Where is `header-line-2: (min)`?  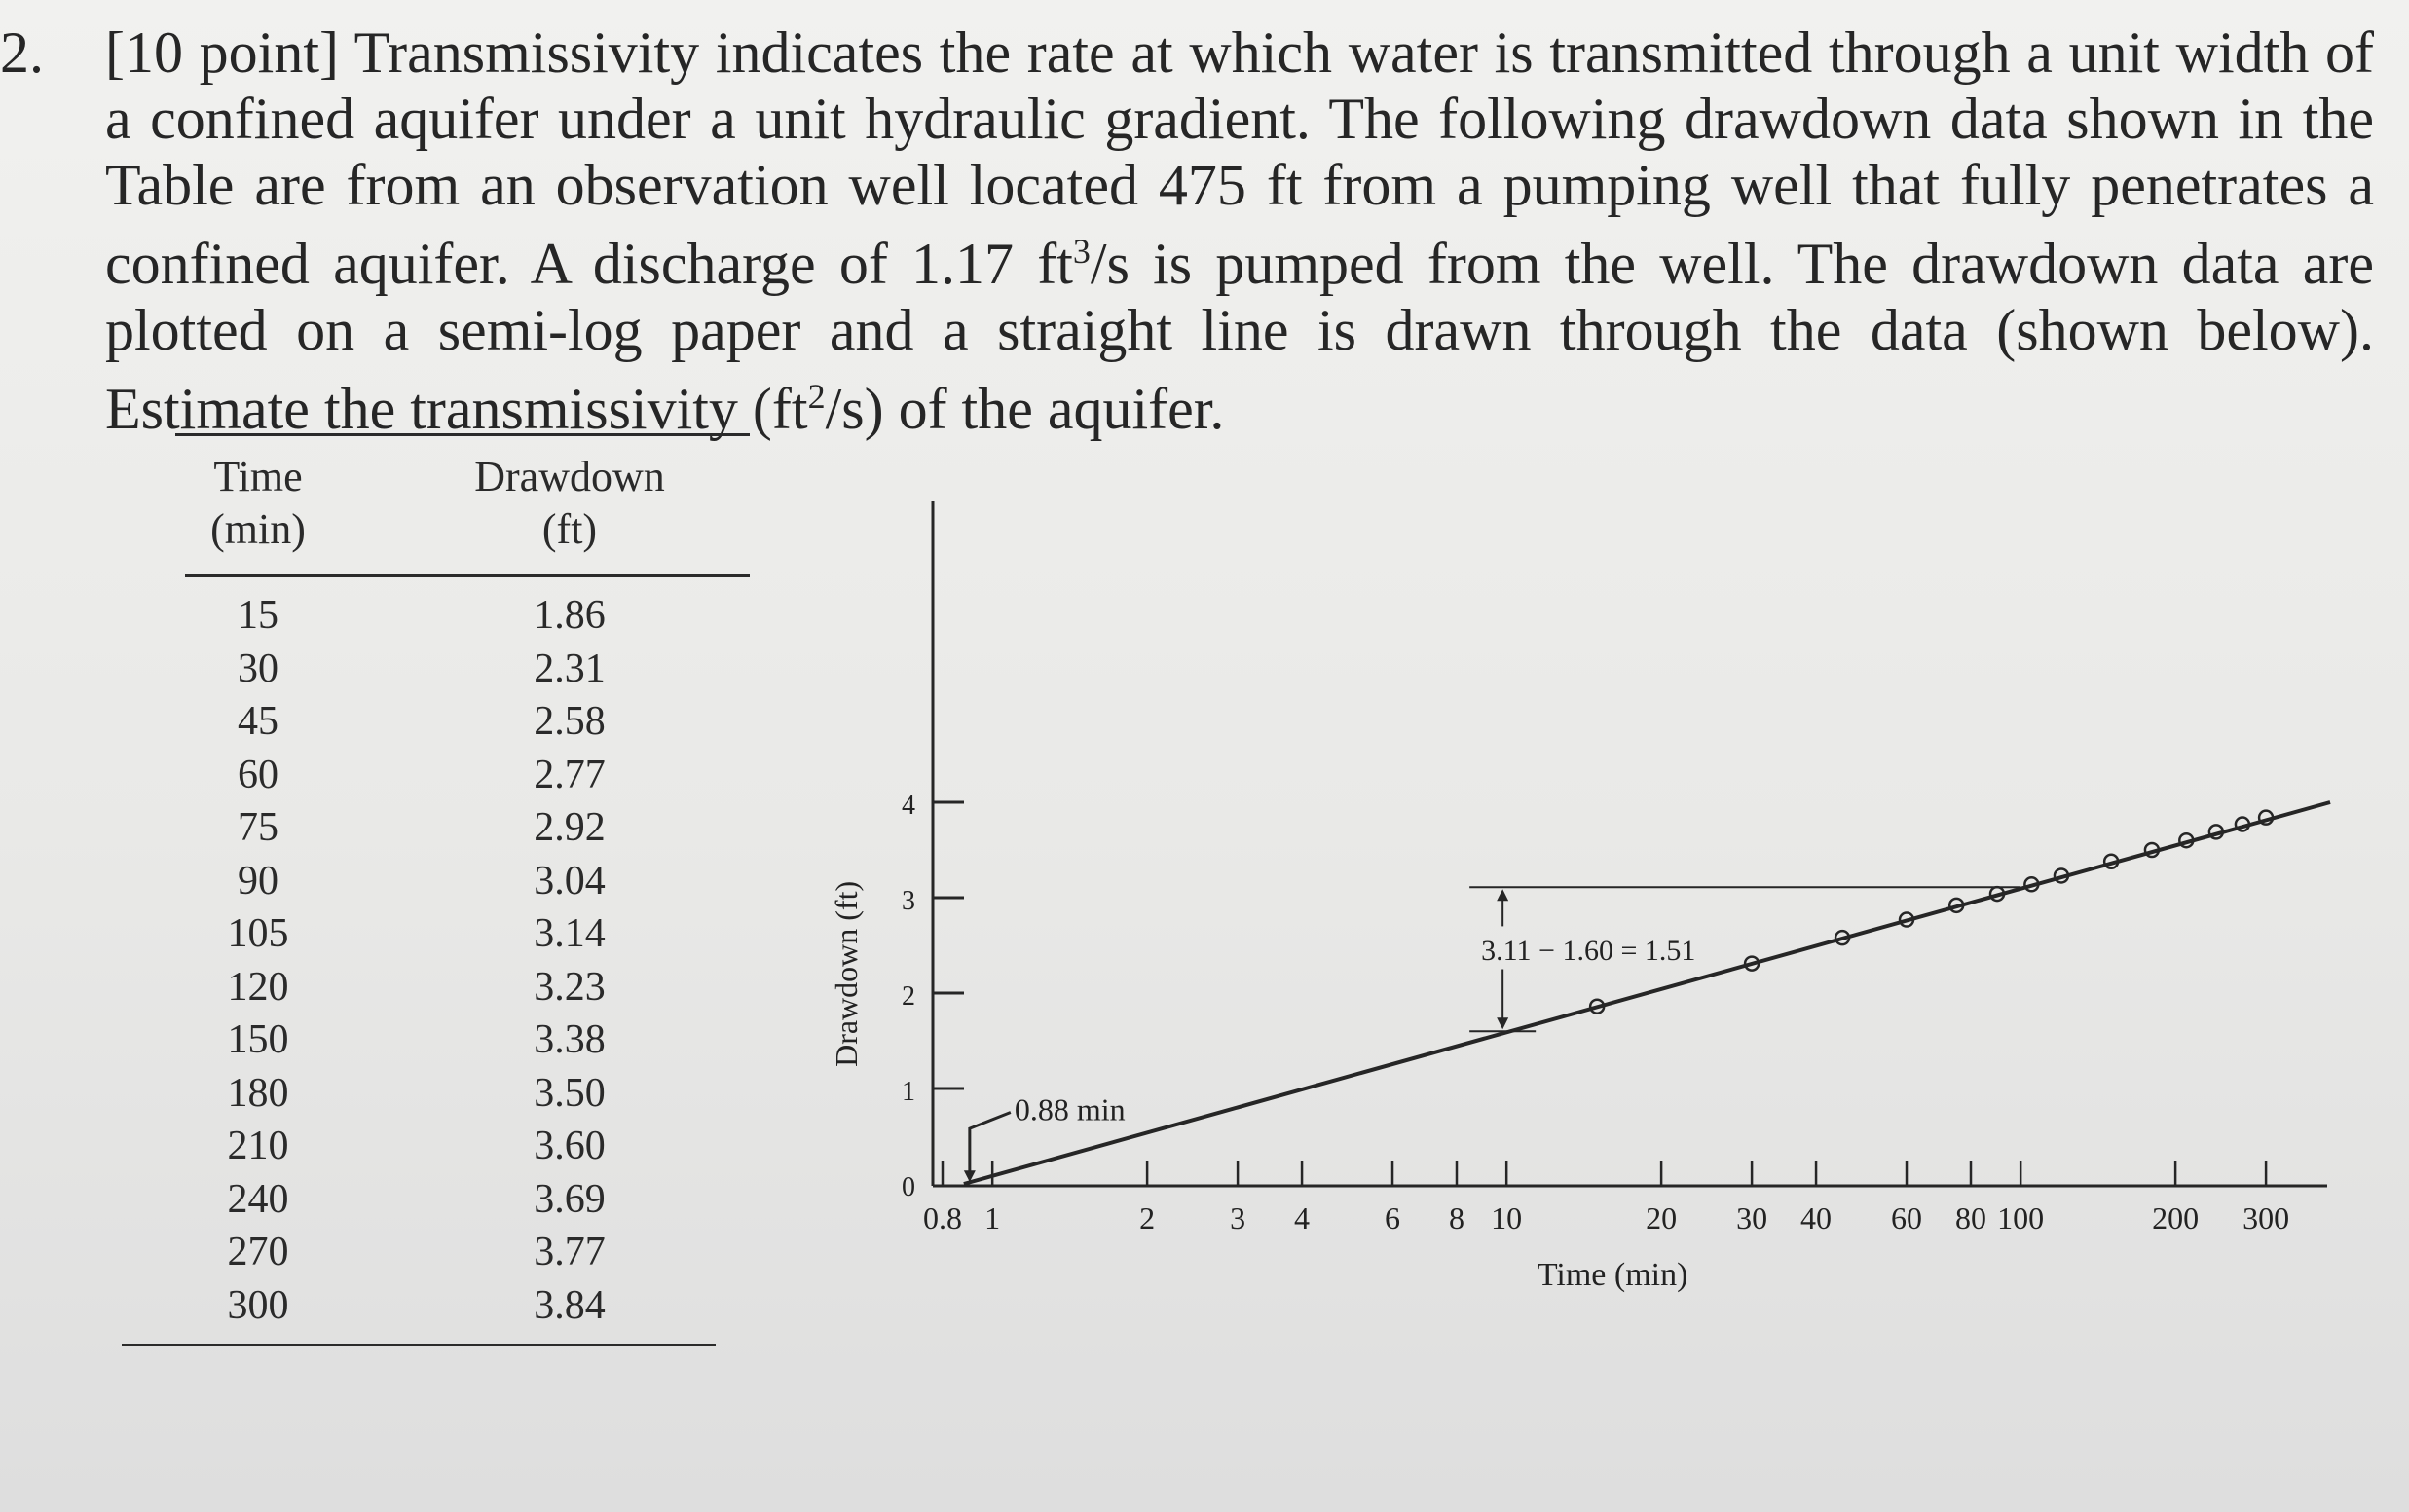
header-line-2: (min) is located at coordinates (258, 529).